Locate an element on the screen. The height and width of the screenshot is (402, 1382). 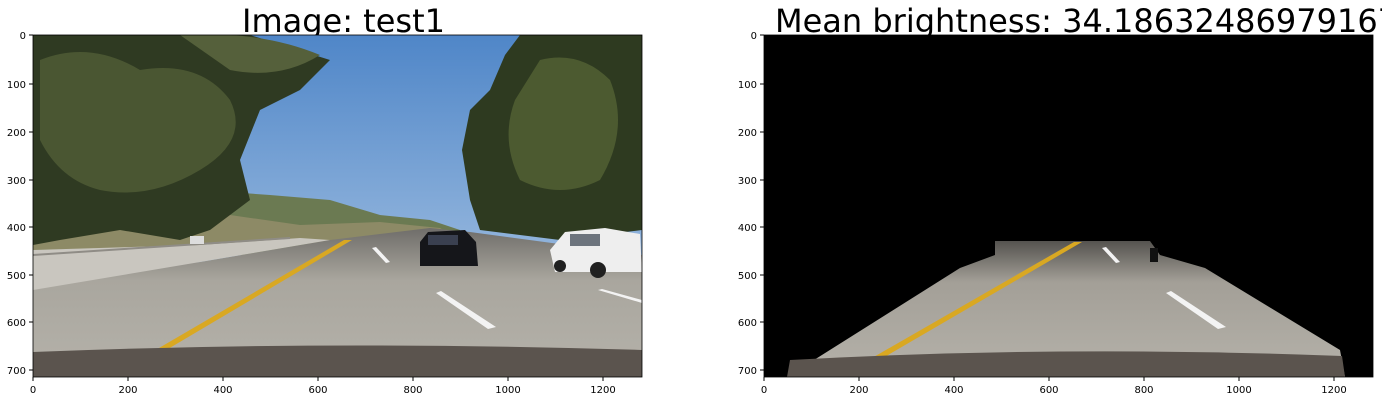
left-y-tick: 200 is located at coordinates (16, 133).